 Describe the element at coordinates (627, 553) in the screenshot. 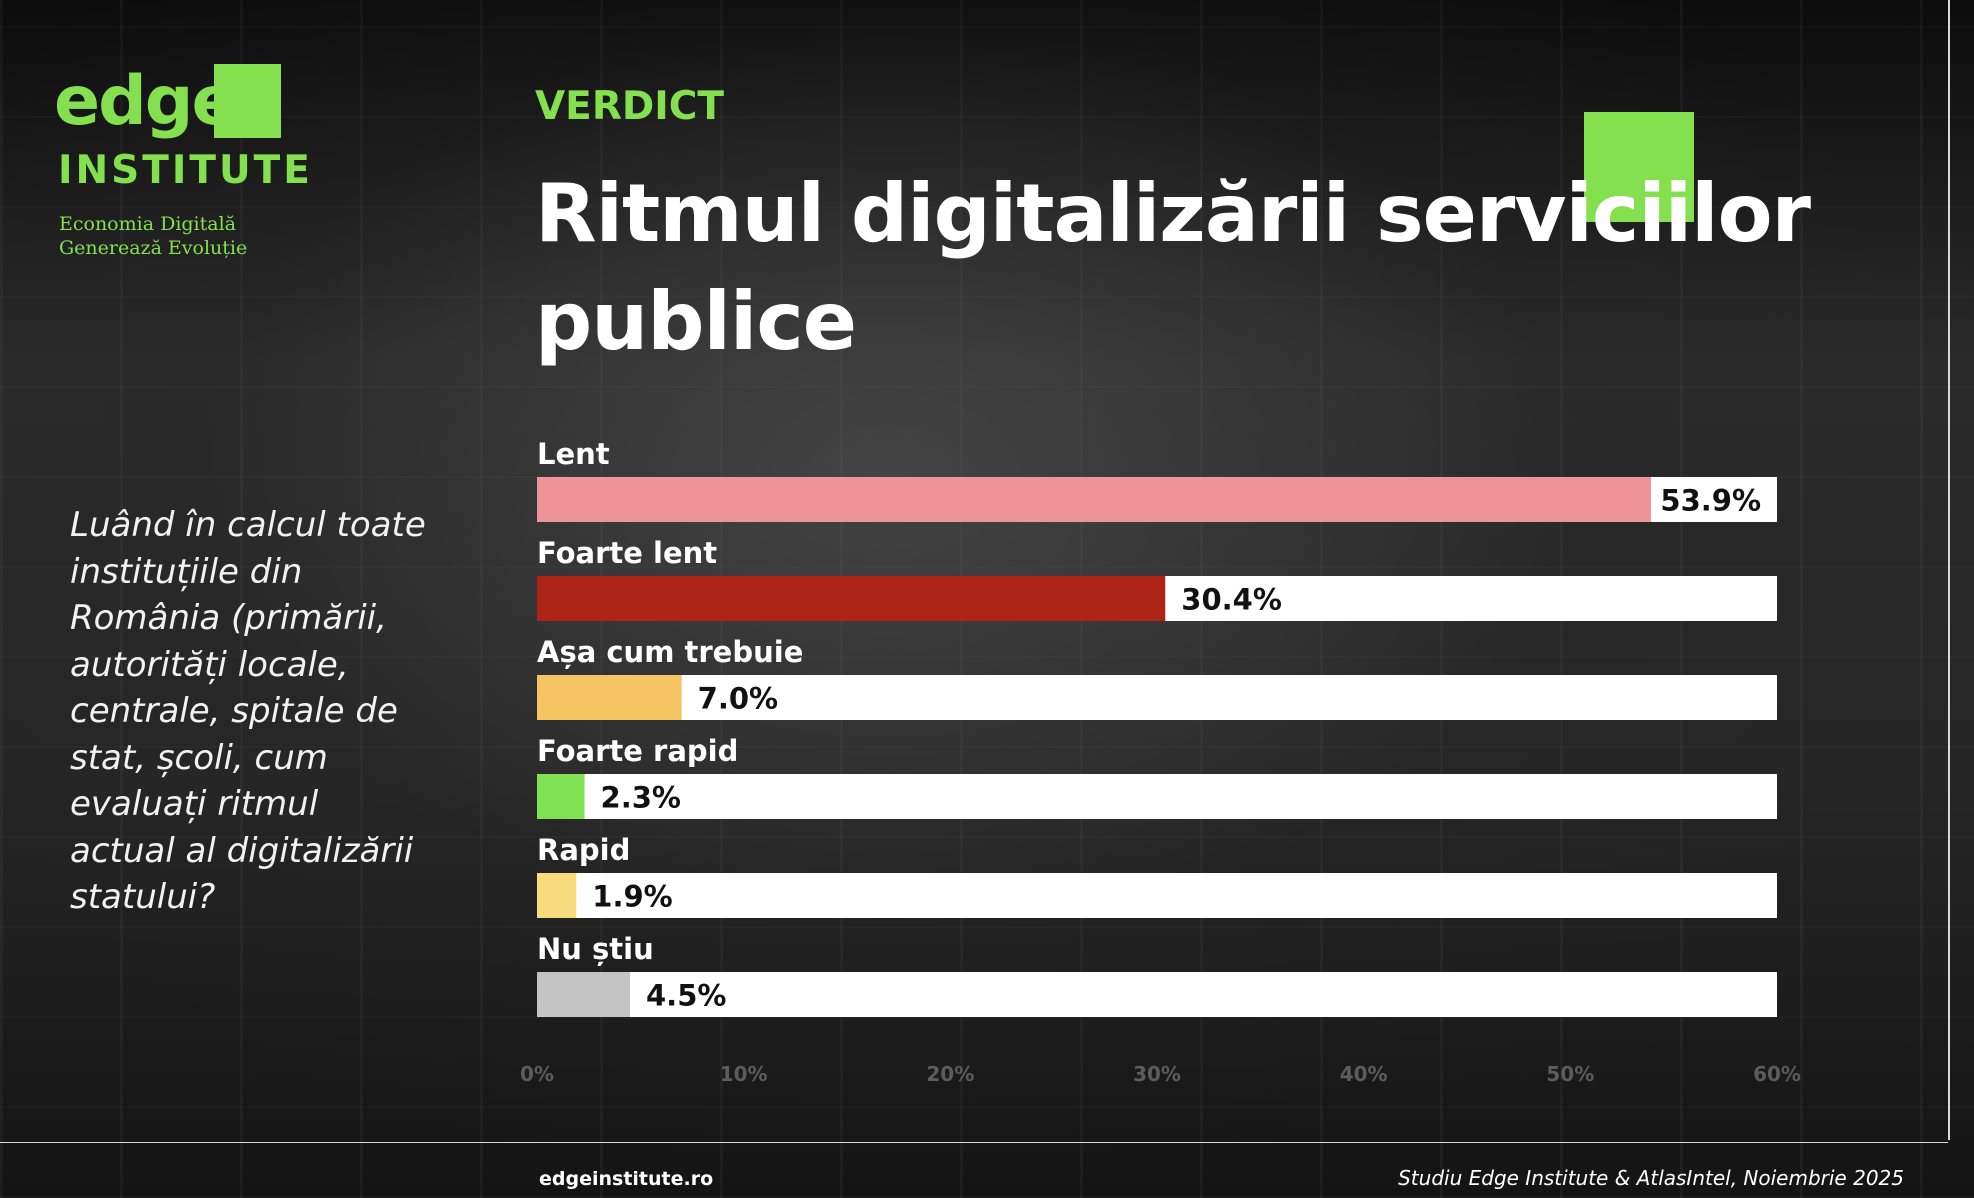

I see `category-label: Foarte lent` at that location.